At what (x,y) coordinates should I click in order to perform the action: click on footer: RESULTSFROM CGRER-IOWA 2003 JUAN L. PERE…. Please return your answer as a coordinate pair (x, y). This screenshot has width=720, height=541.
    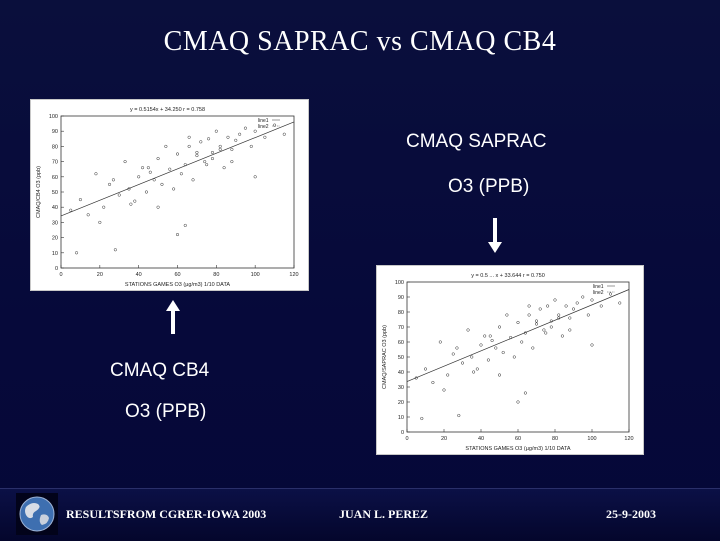
    Looking at the image, I should click on (360, 514).